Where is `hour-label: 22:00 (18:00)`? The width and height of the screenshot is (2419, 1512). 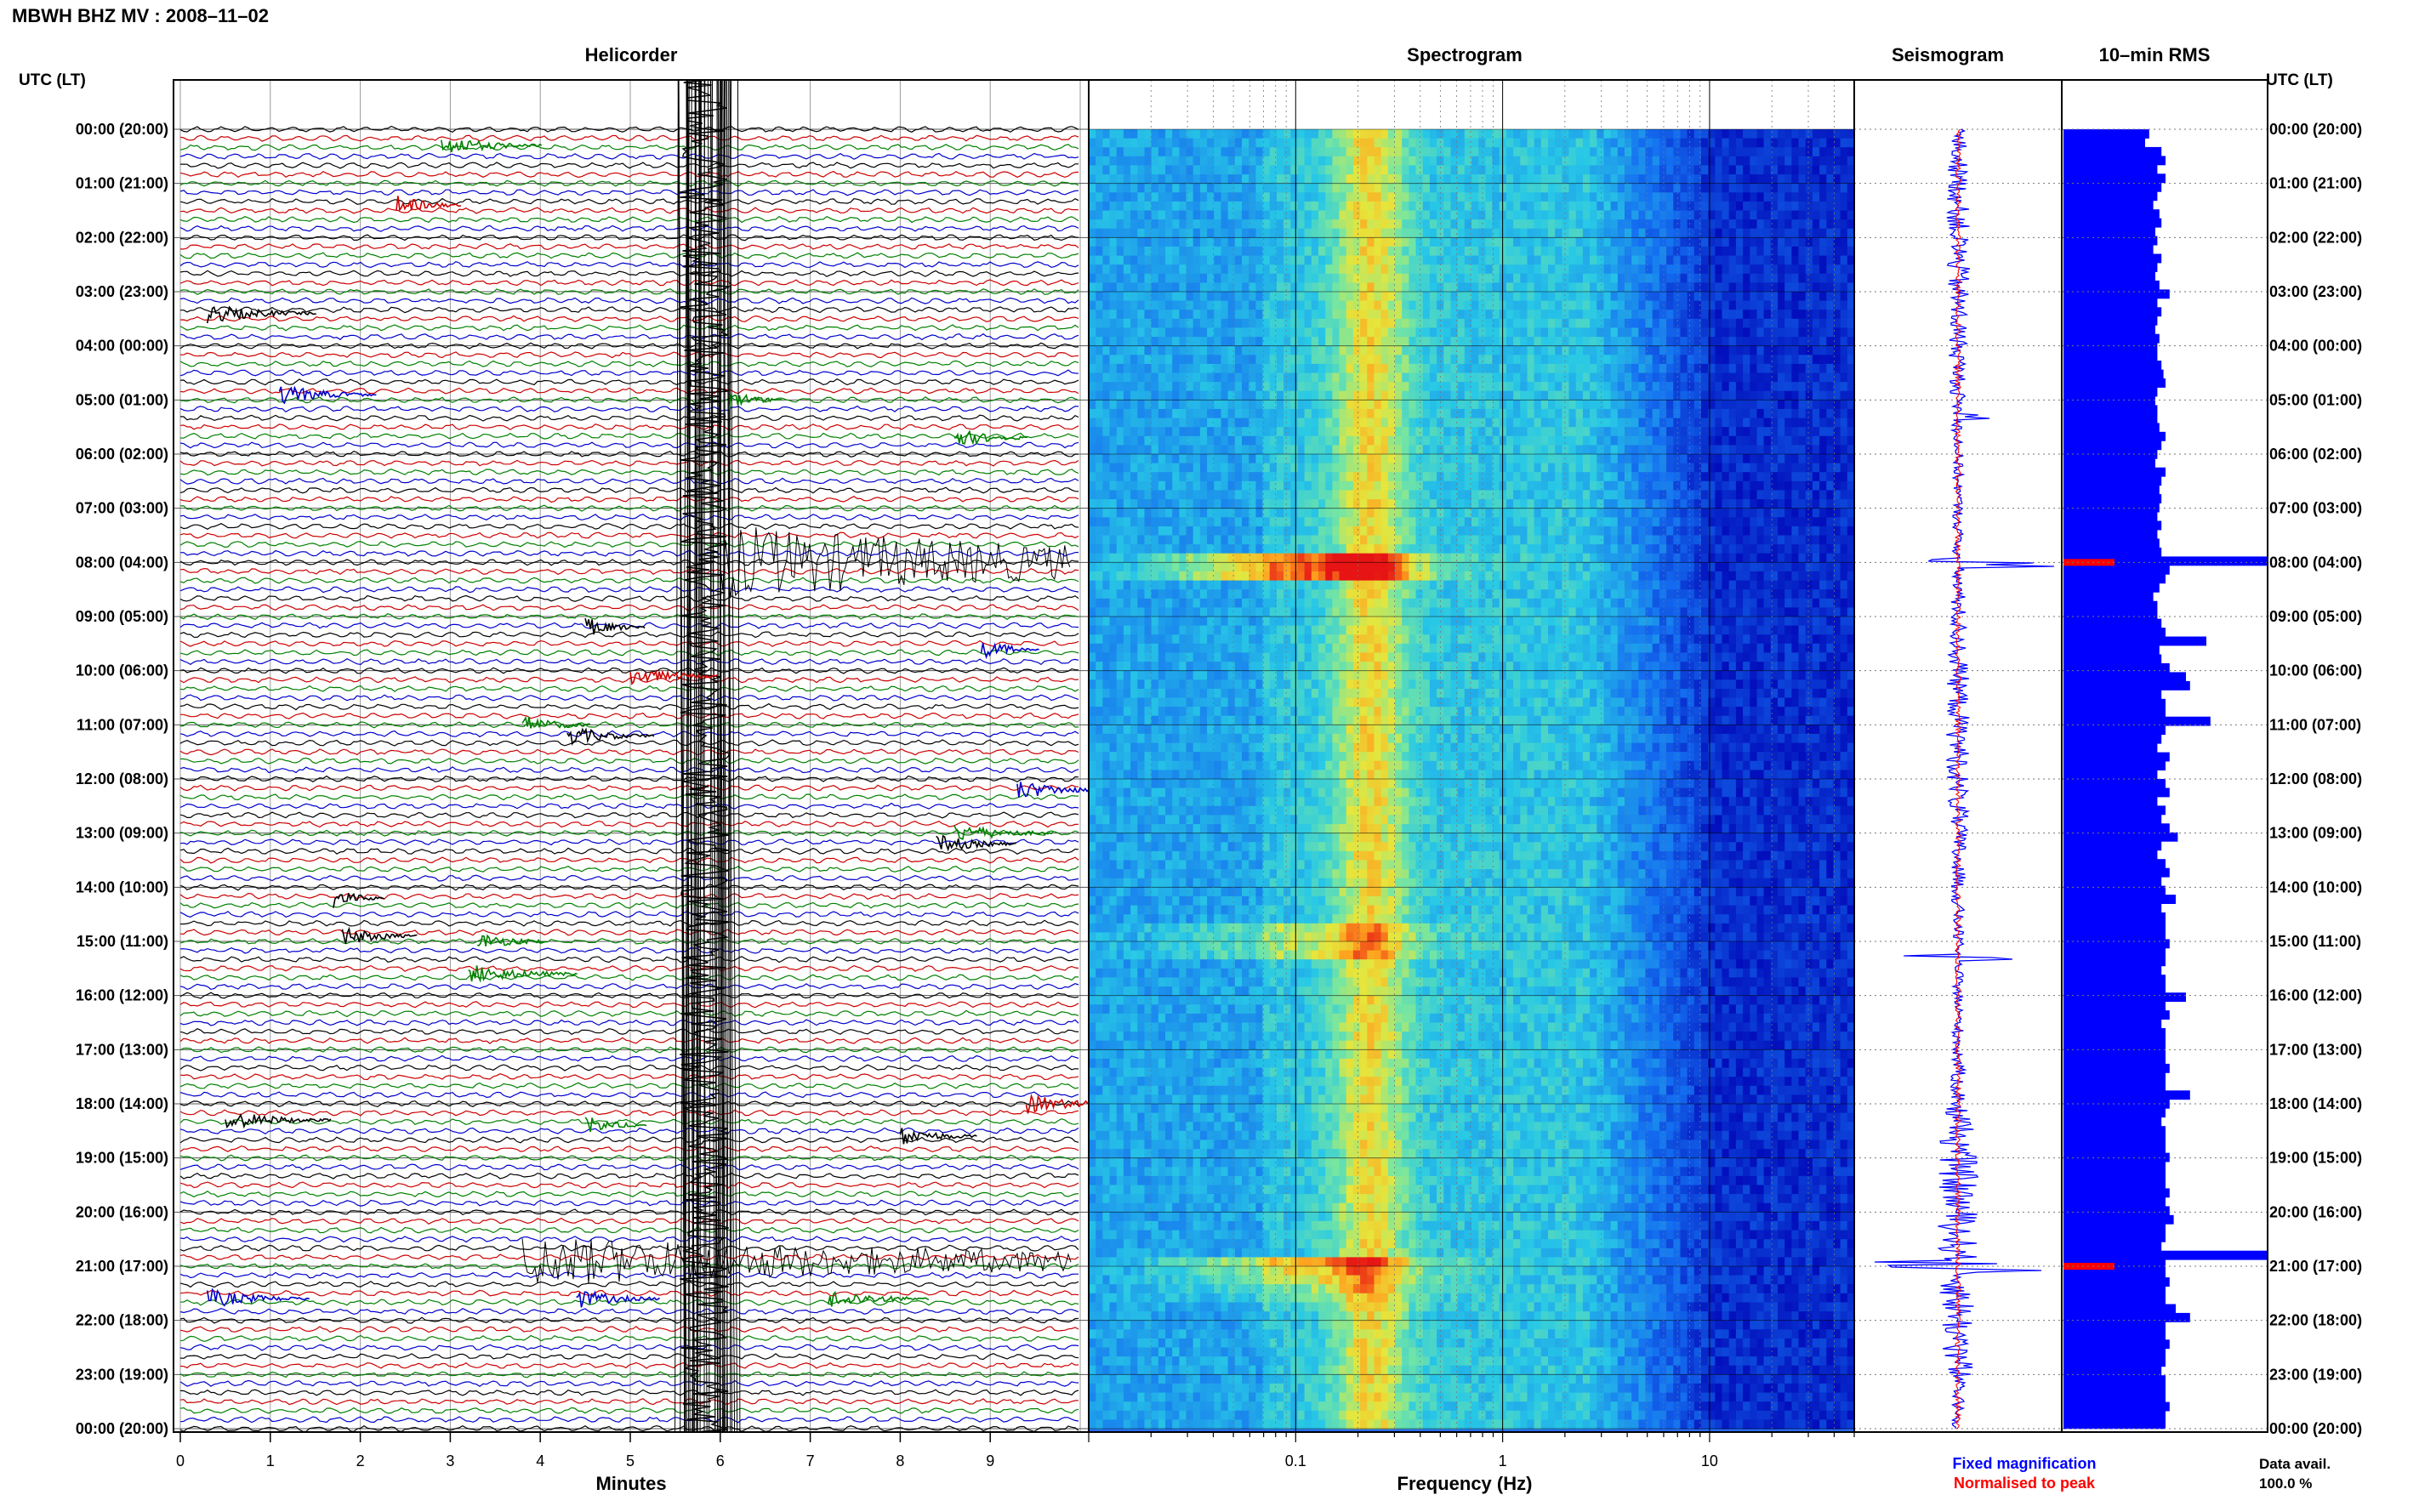
hour-label: 22:00 (18:00) is located at coordinates (122, 1320).